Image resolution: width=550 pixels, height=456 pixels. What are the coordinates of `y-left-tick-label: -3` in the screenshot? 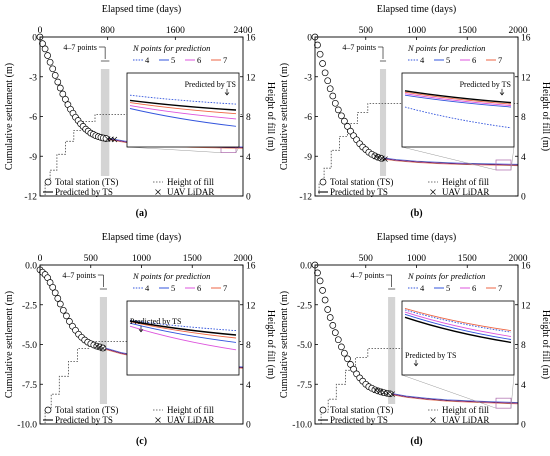 It's located at (33, 78).